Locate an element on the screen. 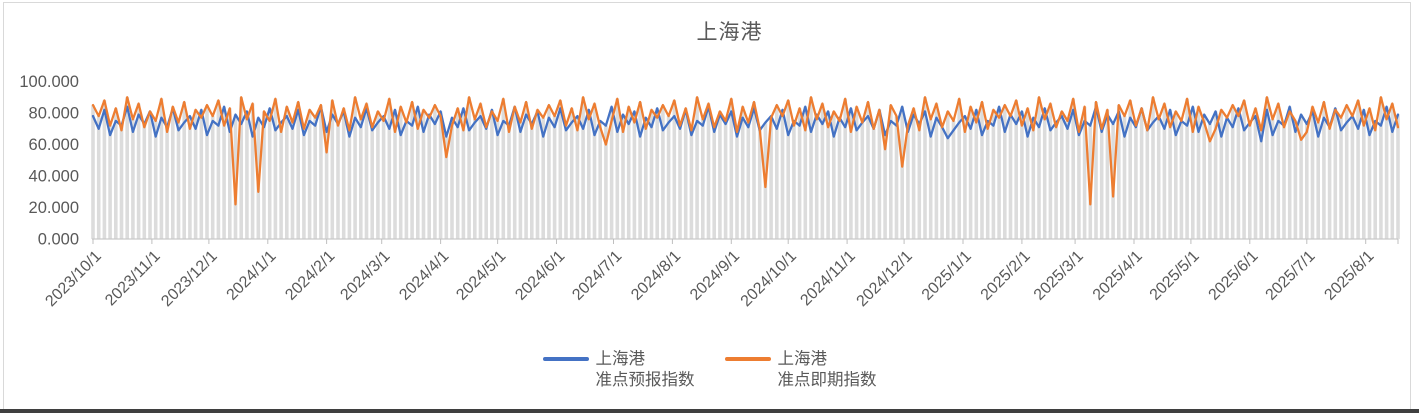  legend-label-spot-line2: 准点即期指数 is located at coordinates (827, 380).